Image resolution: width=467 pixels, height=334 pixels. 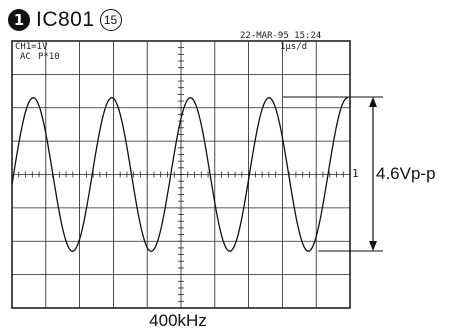 I want to click on channel-label: CH1=1V, so click(x=31, y=47).